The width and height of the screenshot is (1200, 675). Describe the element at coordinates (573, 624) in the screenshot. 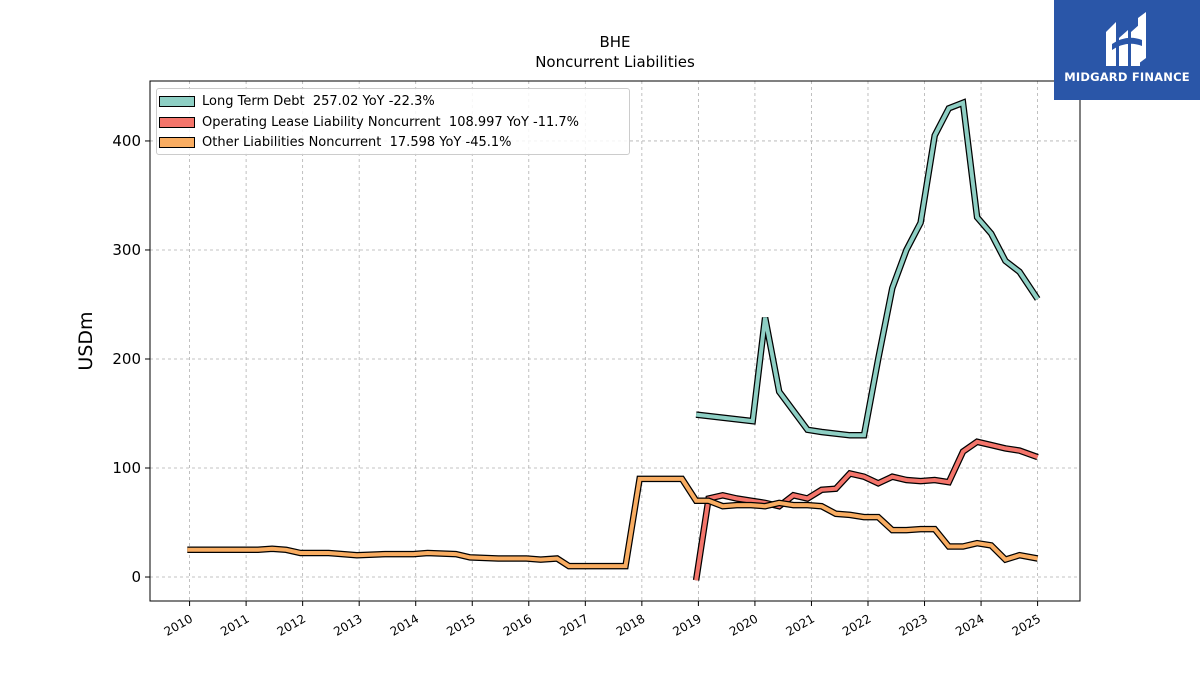

I see `x-tick-label: 2017` at that location.